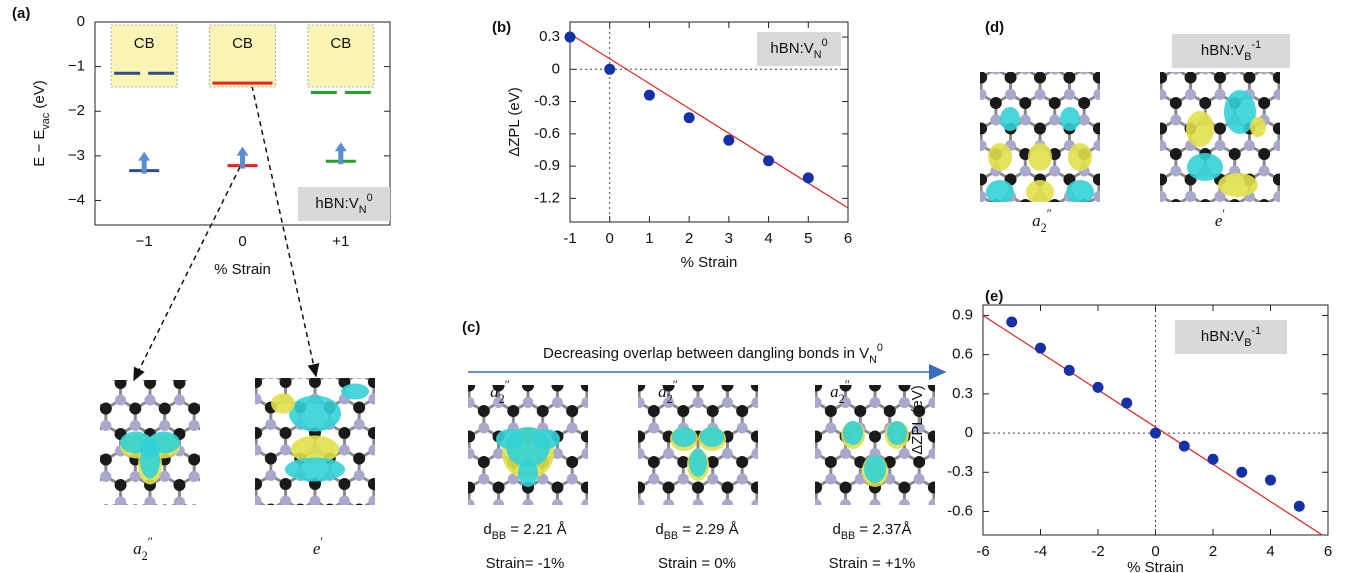 The width and height of the screenshot is (1347, 573). Describe the element at coordinates (1270, 551) in the screenshot. I see `x-tick-label: 4` at that location.